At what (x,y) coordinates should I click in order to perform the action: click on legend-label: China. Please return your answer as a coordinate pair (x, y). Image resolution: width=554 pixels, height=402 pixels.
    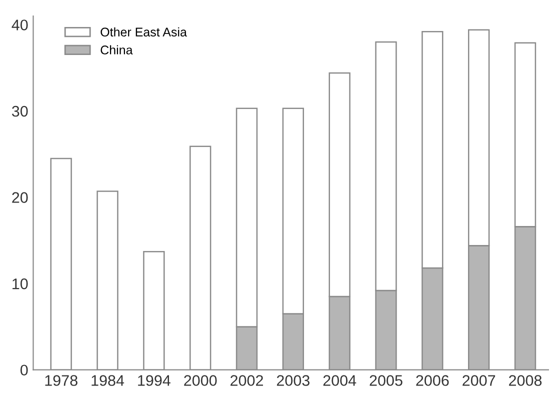
    Looking at the image, I should click on (116, 49).